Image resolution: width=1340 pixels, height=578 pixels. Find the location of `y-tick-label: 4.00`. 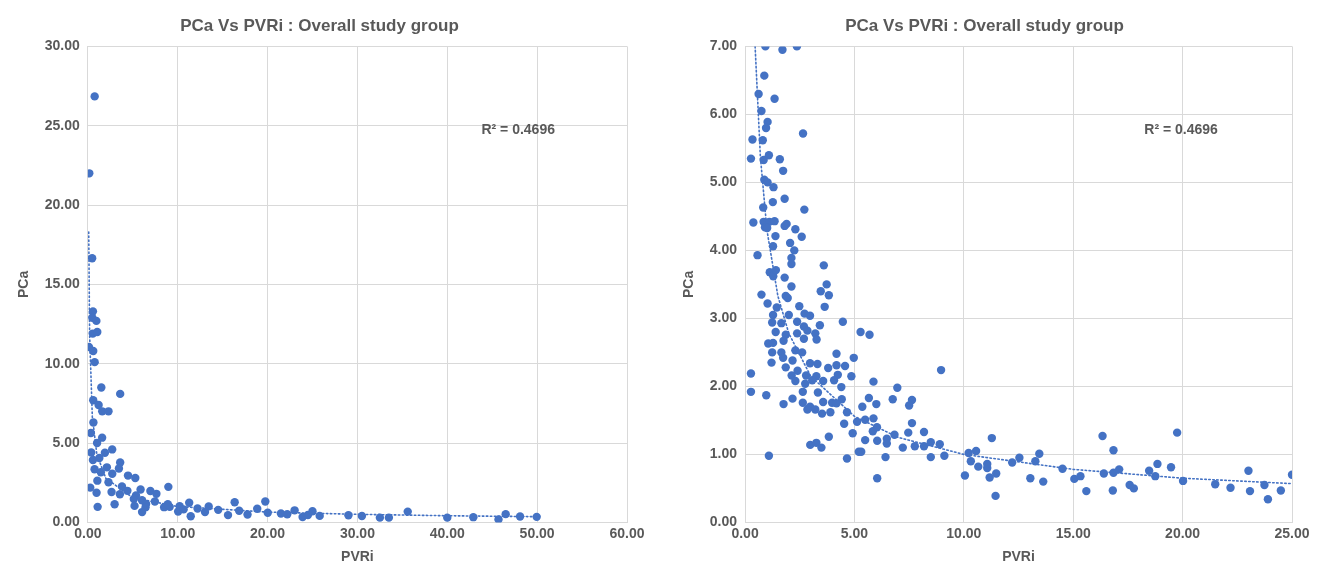

y-tick-label: 4.00 is located at coordinates (723, 249).